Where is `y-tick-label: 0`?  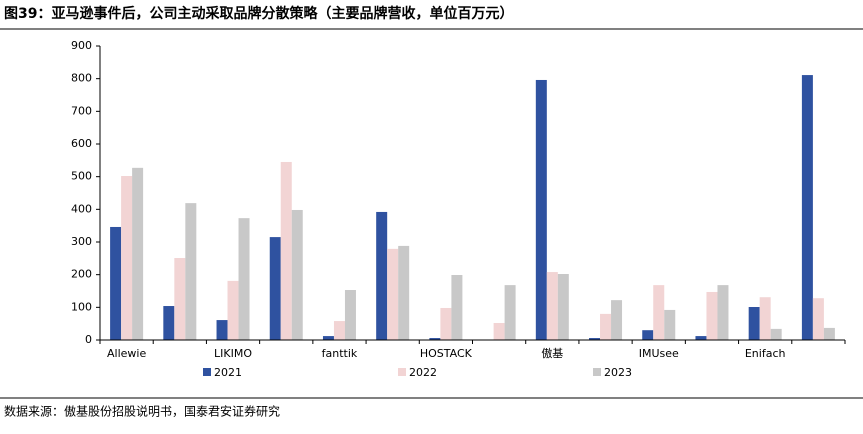
y-tick-label: 0 is located at coordinates (88, 339).